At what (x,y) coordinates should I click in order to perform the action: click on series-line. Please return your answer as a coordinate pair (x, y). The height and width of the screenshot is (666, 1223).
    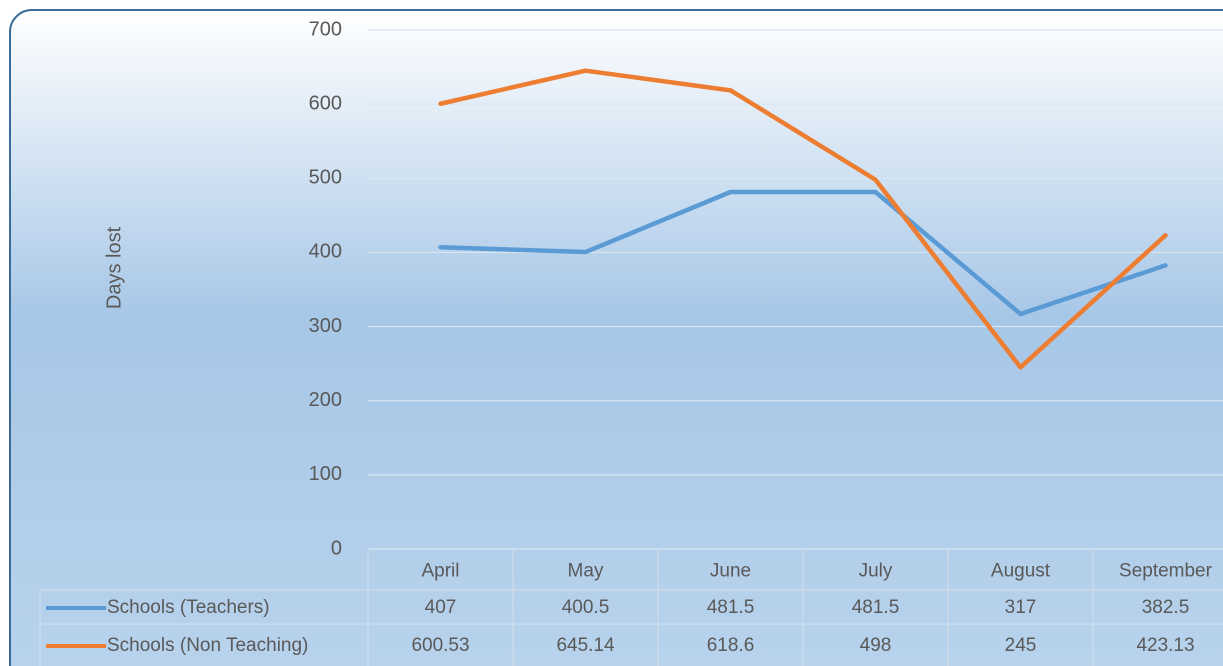
    Looking at the image, I should click on (803, 253).